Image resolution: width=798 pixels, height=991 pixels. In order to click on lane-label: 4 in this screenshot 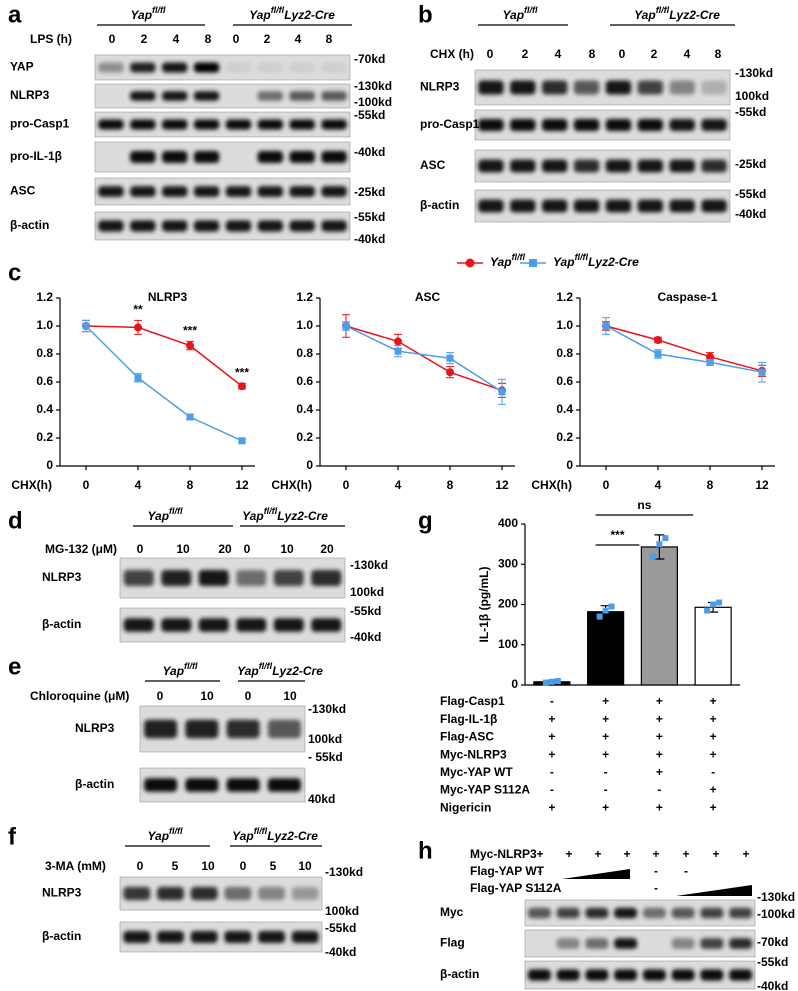, I will do `click(176, 39)`.